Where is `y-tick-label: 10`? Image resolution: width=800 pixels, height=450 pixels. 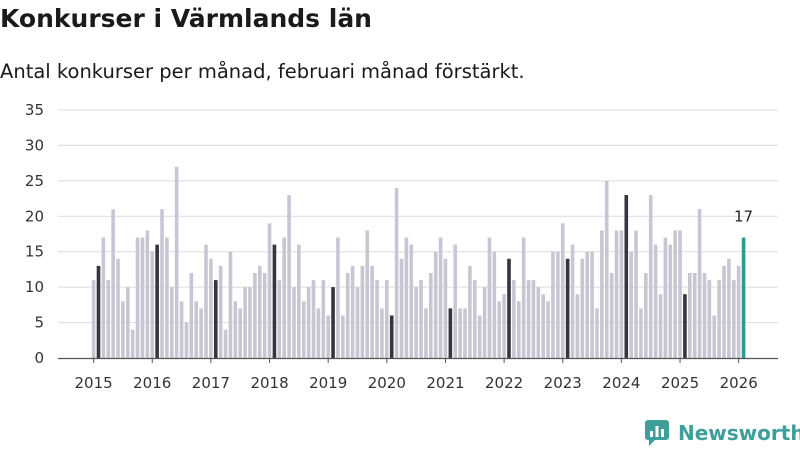 y-tick-label: 10 is located at coordinates (34, 287).